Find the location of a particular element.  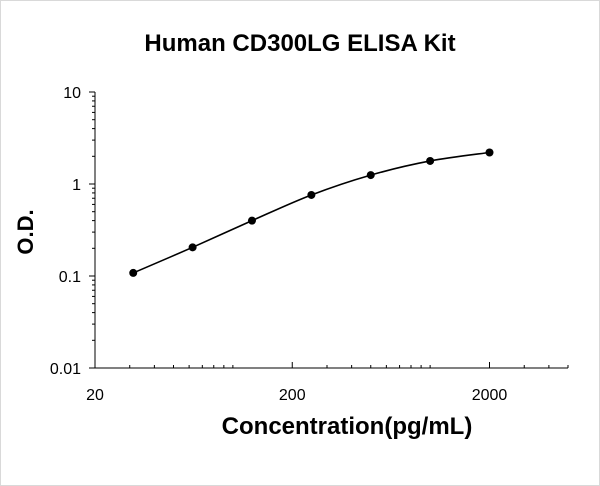

y-tick-label: 0.01 is located at coordinates (65, 369).